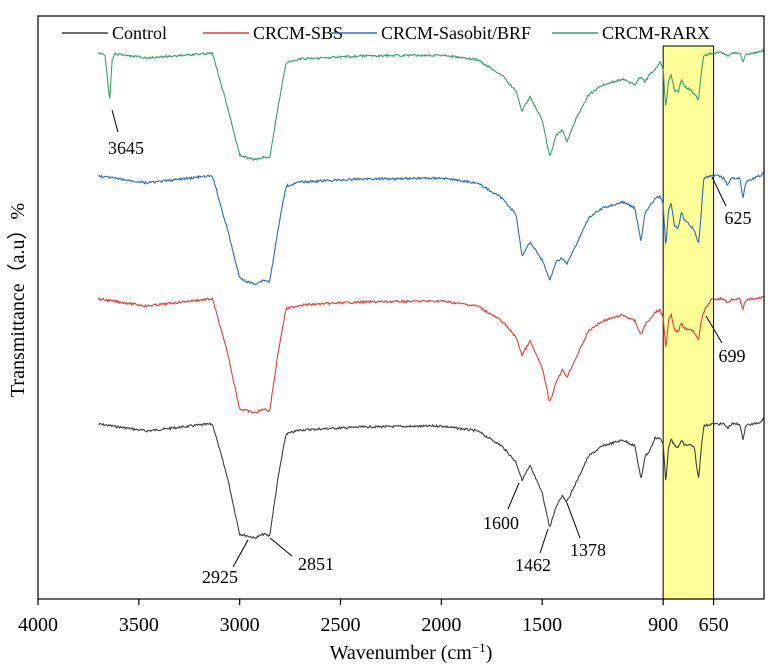  What do you see at coordinates (298, 33) in the screenshot?
I see `legend-label-crcm-sbs: CRCM-SBS` at bounding box center [298, 33].